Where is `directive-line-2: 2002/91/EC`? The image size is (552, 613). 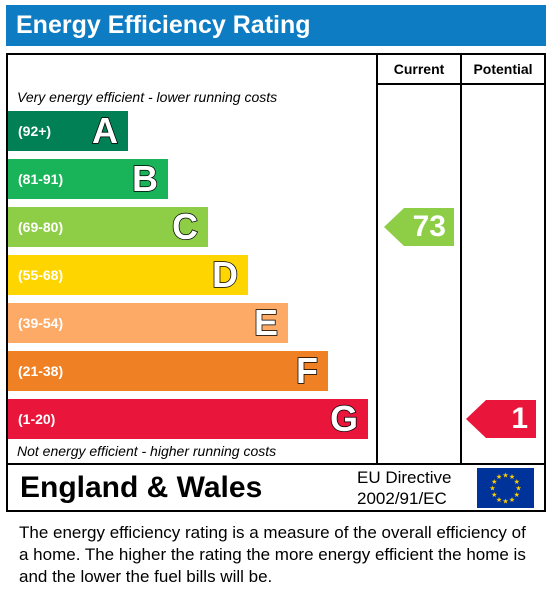 directive-line-2: 2002/91/EC is located at coordinates (402, 498).